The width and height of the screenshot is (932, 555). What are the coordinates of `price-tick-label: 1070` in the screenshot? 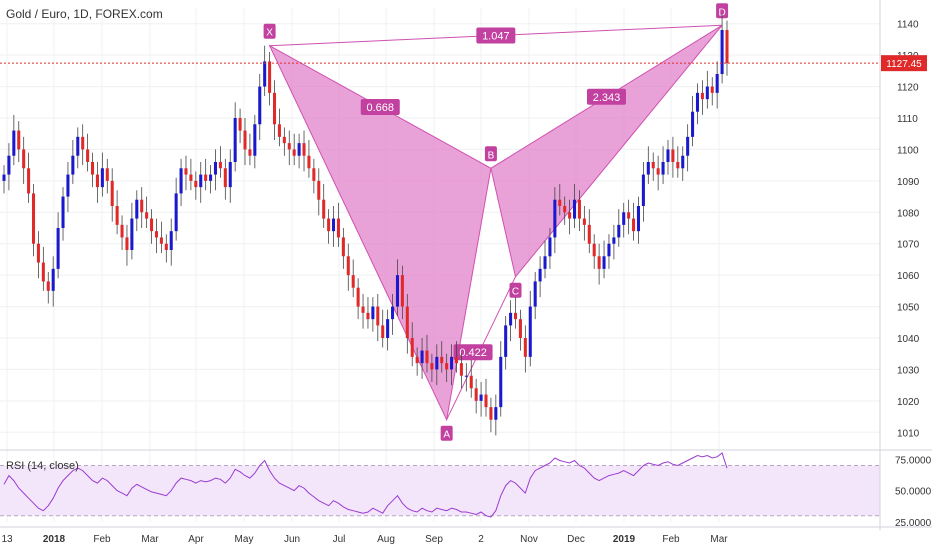 It's located at (908, 245).